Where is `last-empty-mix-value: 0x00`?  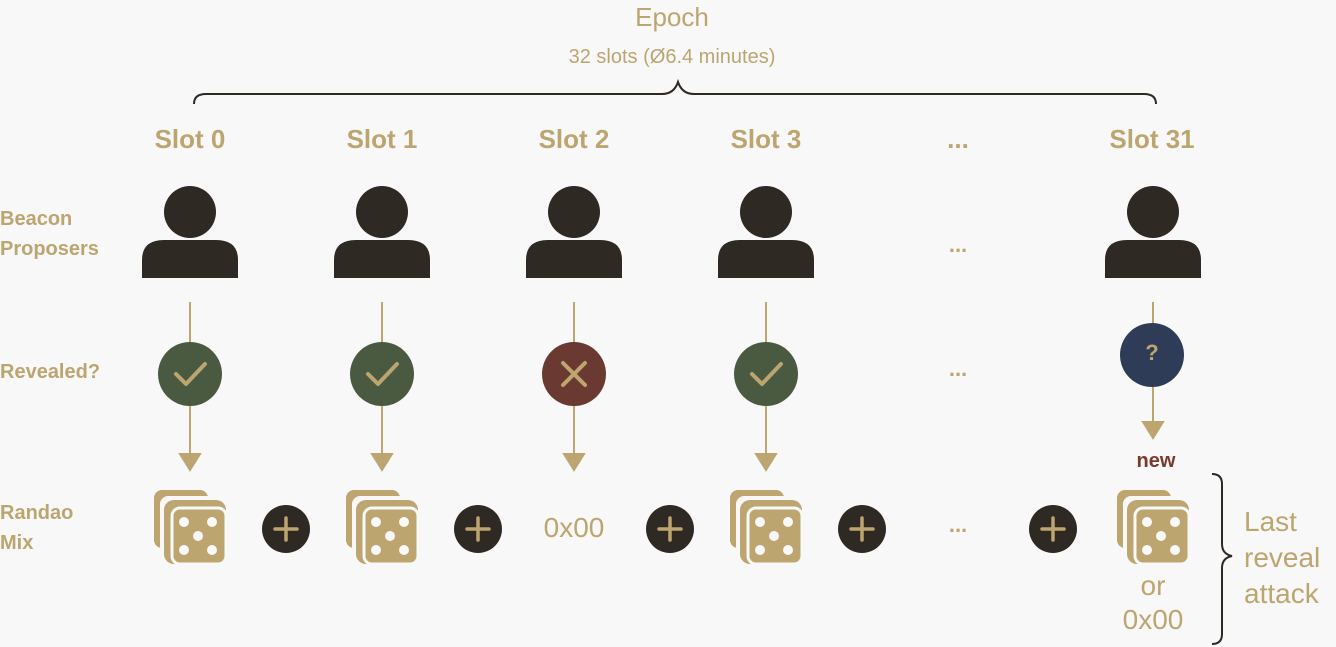
last-empty-mix-value: 0x00 is located at coordinates (1153, 619).